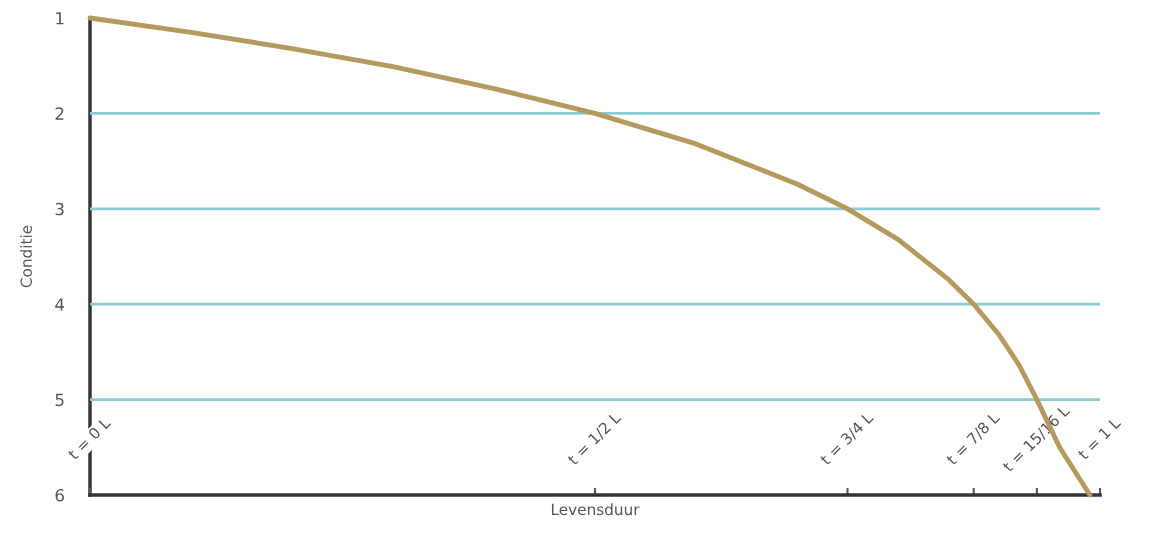  I want to click on y-tick-label: 2, so click(59, 113).